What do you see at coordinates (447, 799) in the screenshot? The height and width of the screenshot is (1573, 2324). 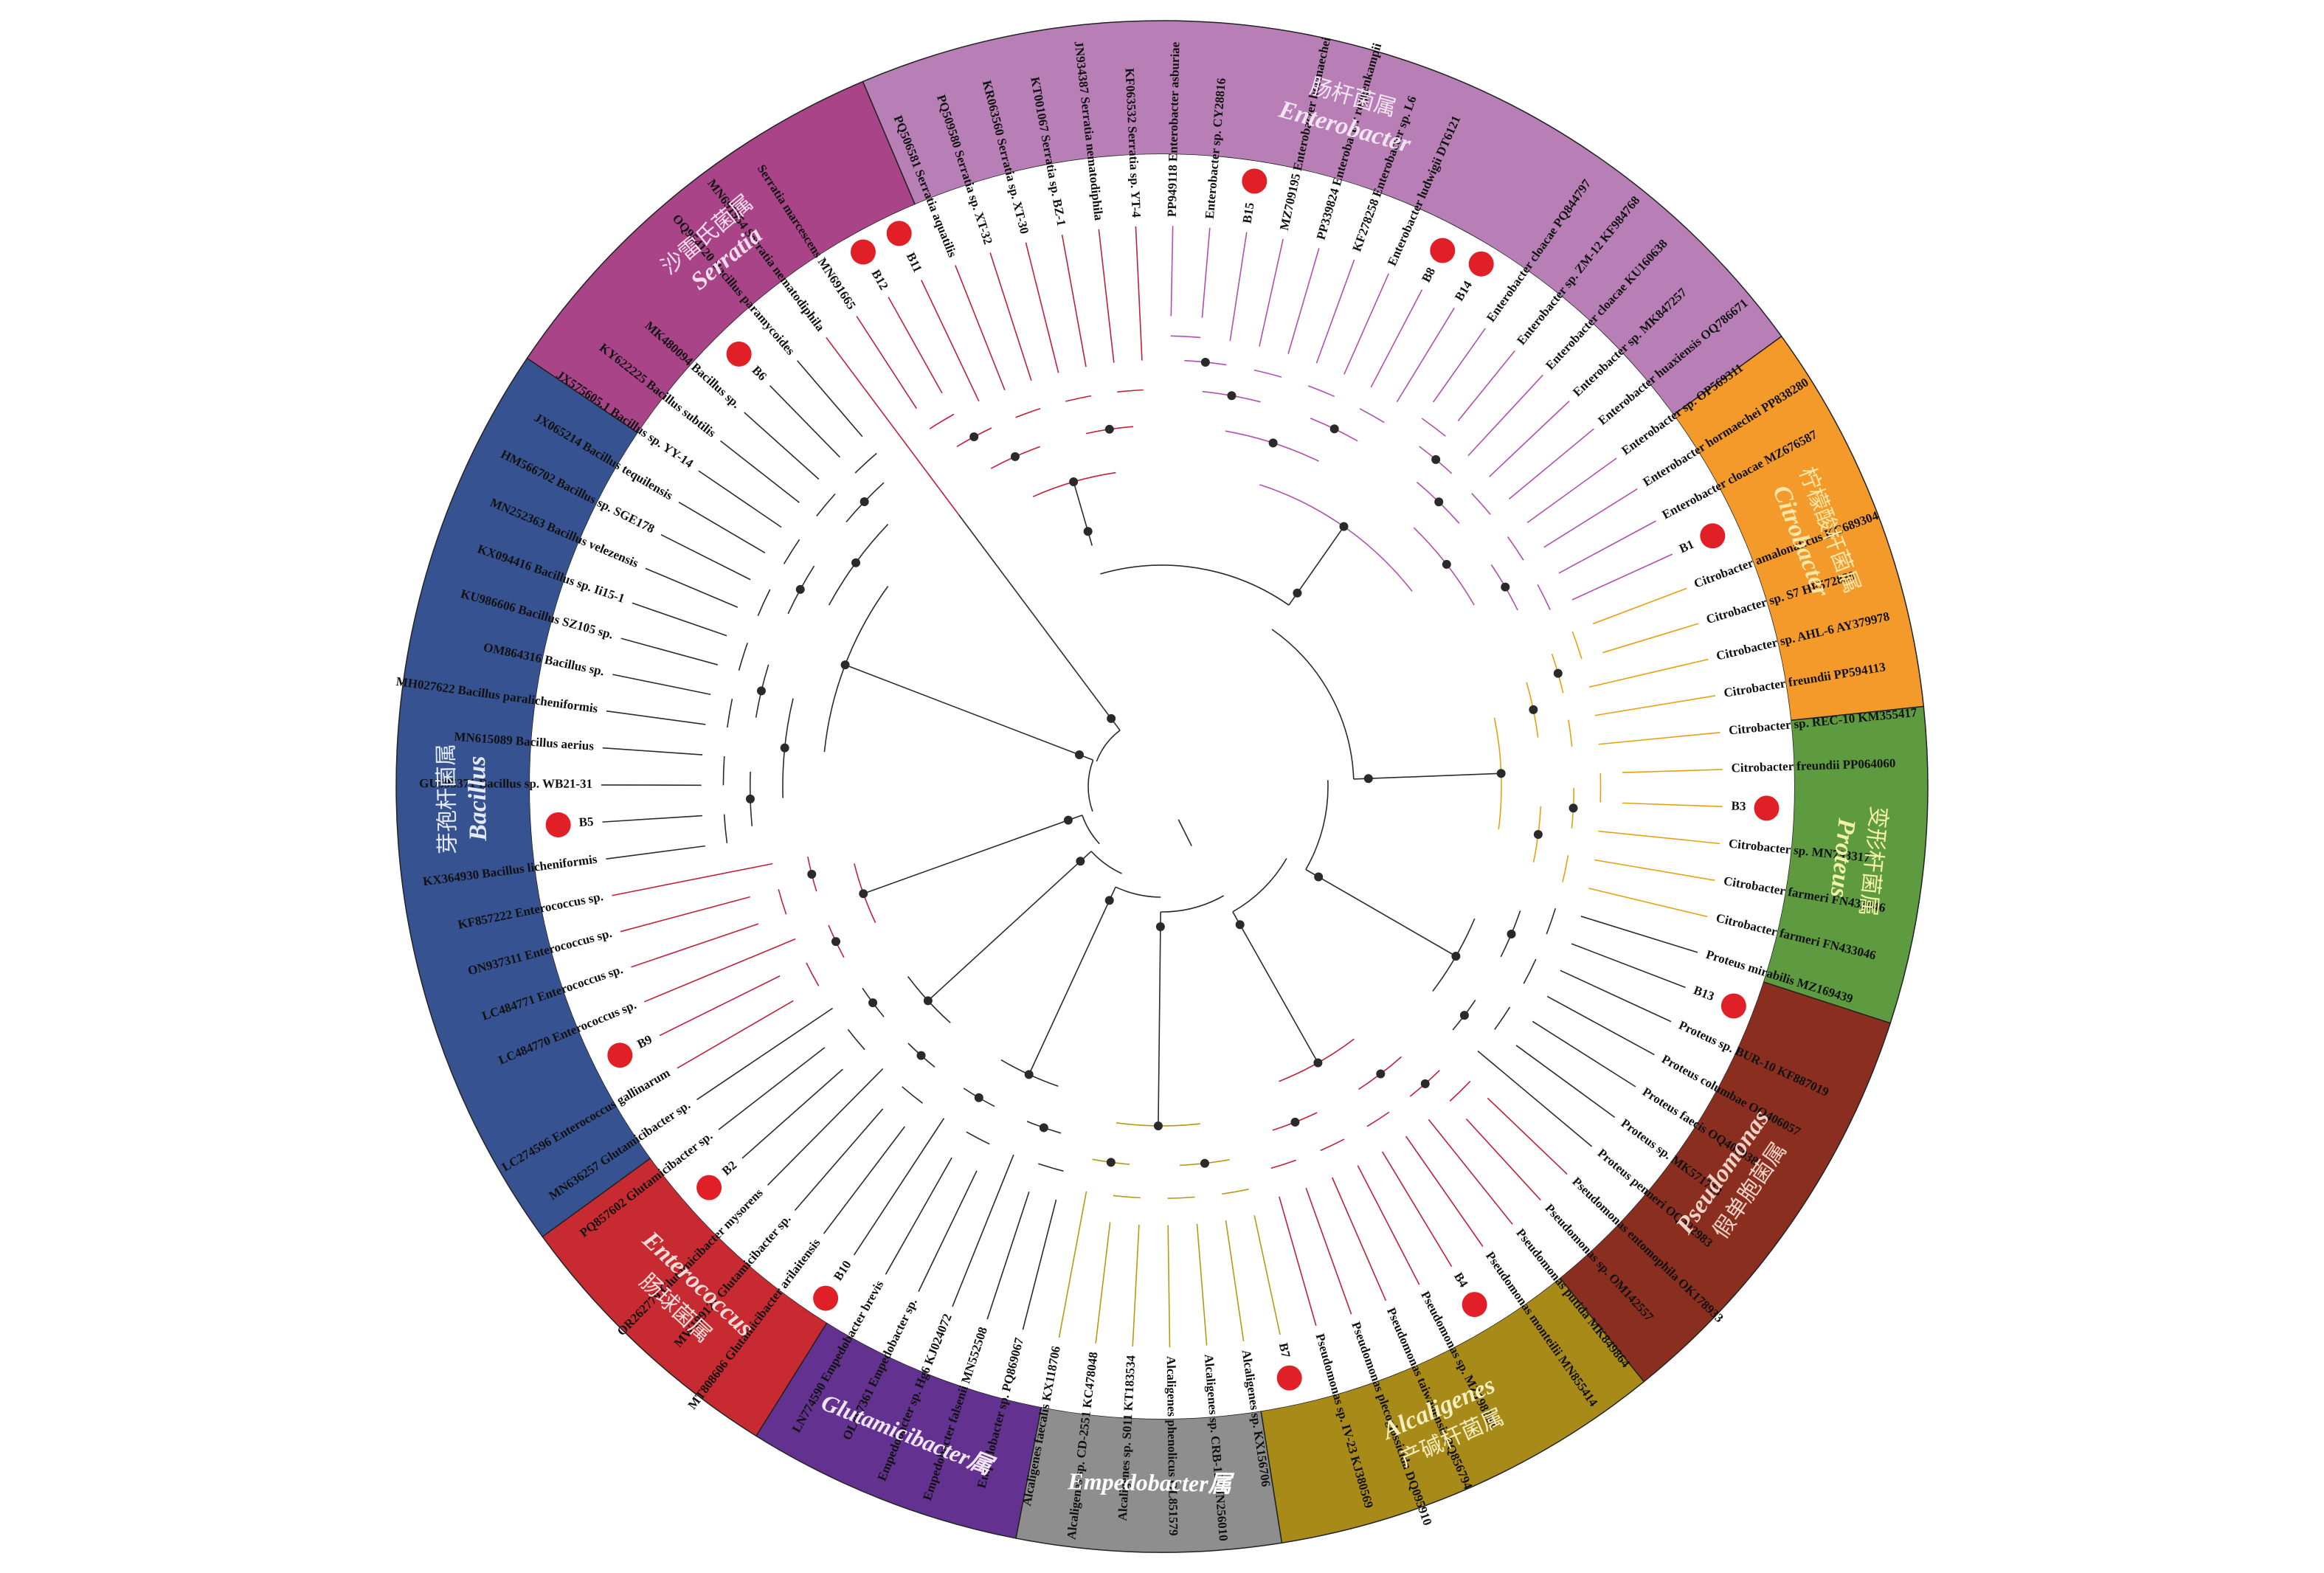 I see `genus-label-bacillus: 芽孢杆菌属` at bounding box center [447, 799].